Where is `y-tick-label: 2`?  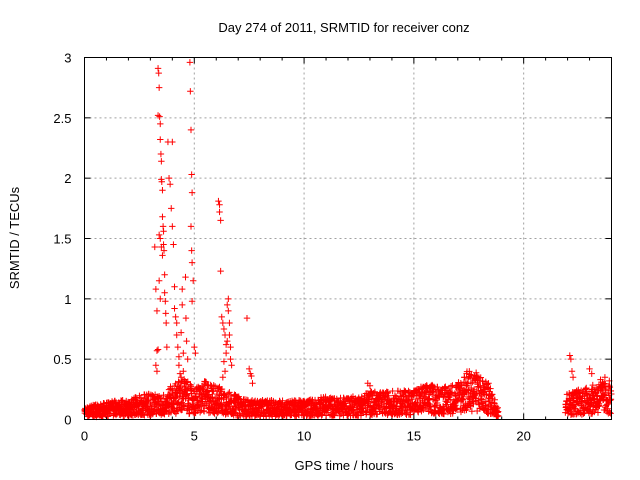 y-tick-label: 2 is located at coordinates (67, 178).